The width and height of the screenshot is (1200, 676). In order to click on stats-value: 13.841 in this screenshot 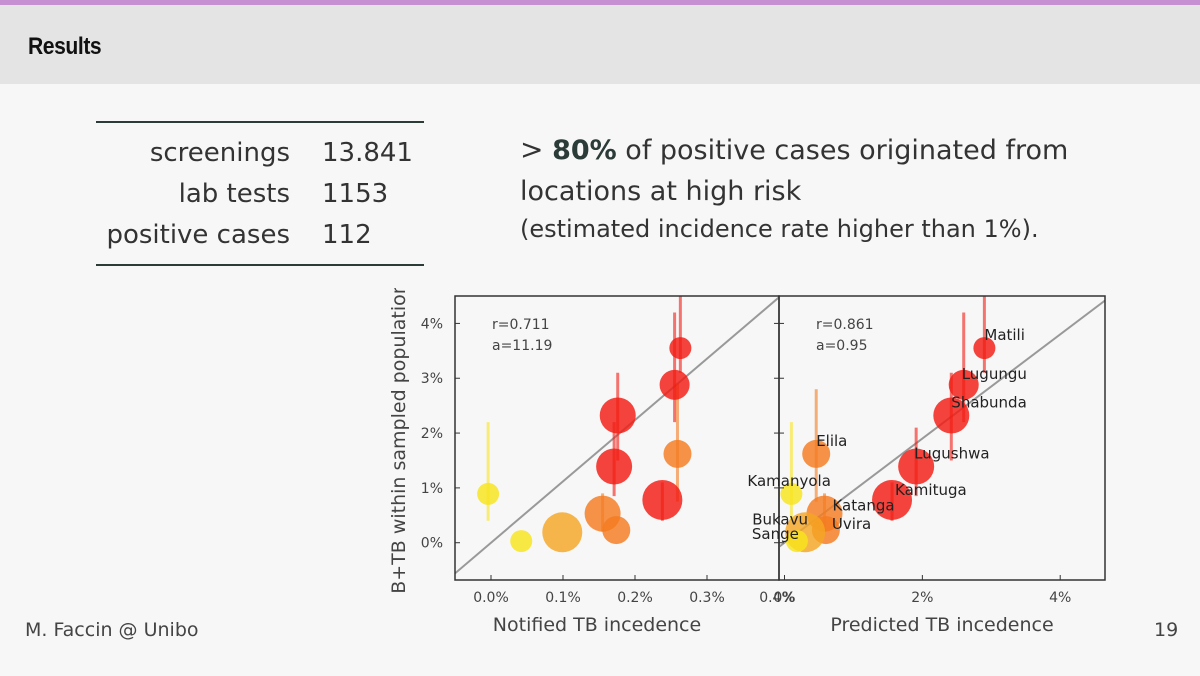, I will do `click(367, 153)`.